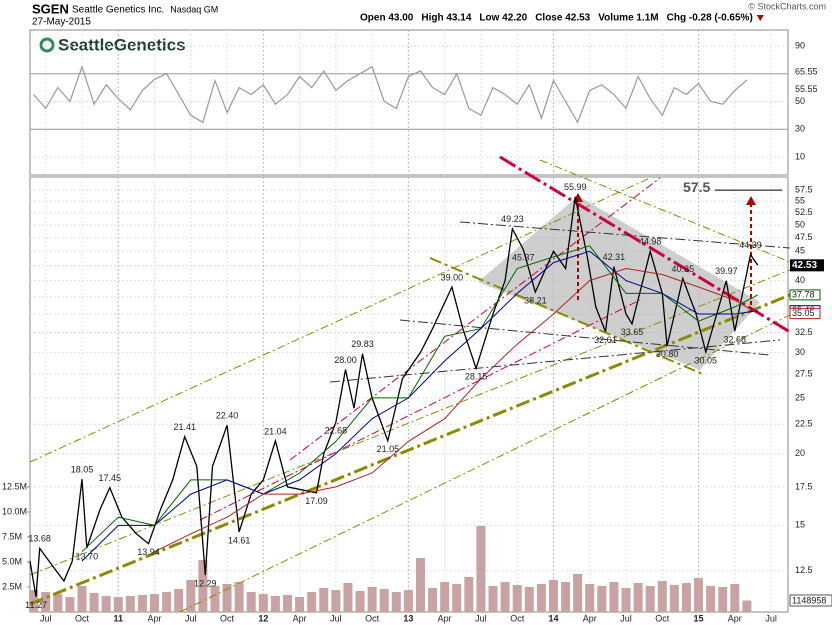 This screenshot has height=625, width=832. I want to click on y-tick-label: 22.5, so click(804, 424).